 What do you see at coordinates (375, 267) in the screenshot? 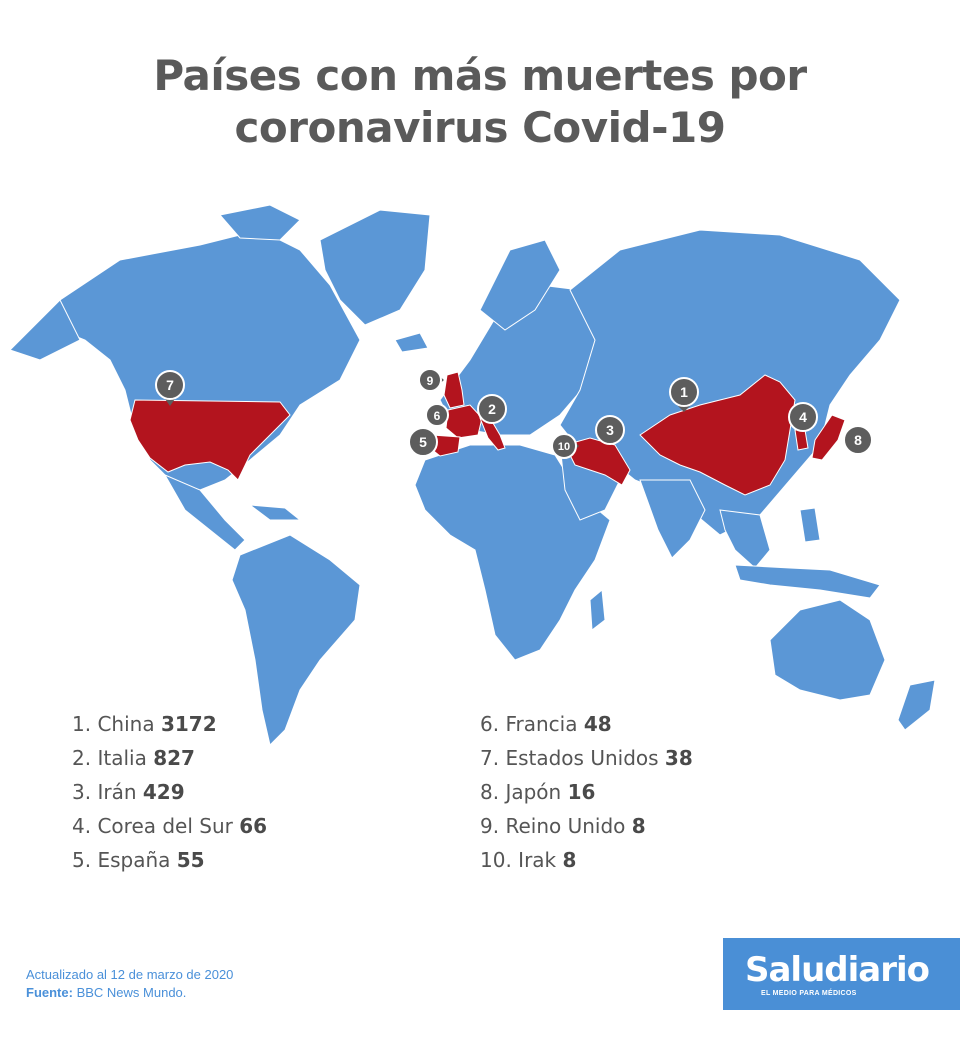
I see `greenland` at bounding box center [375, 267].